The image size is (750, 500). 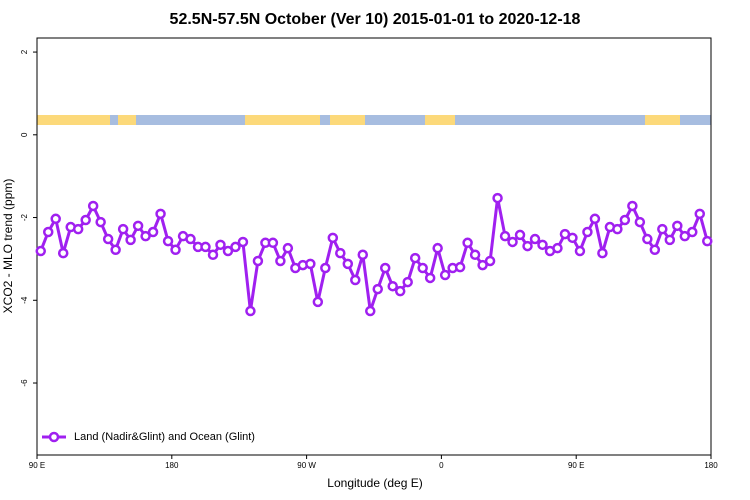 What do you see at coordinates (24, 383) in the screenshot?
I see `y-tick-label: -6` at bounding box center [24, 383].